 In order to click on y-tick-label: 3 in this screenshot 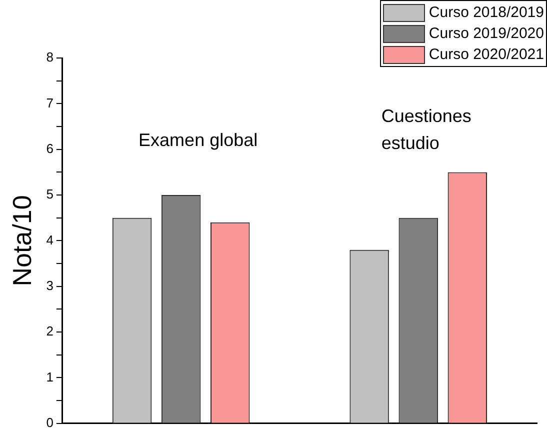, I will do `click(50, 285)`.